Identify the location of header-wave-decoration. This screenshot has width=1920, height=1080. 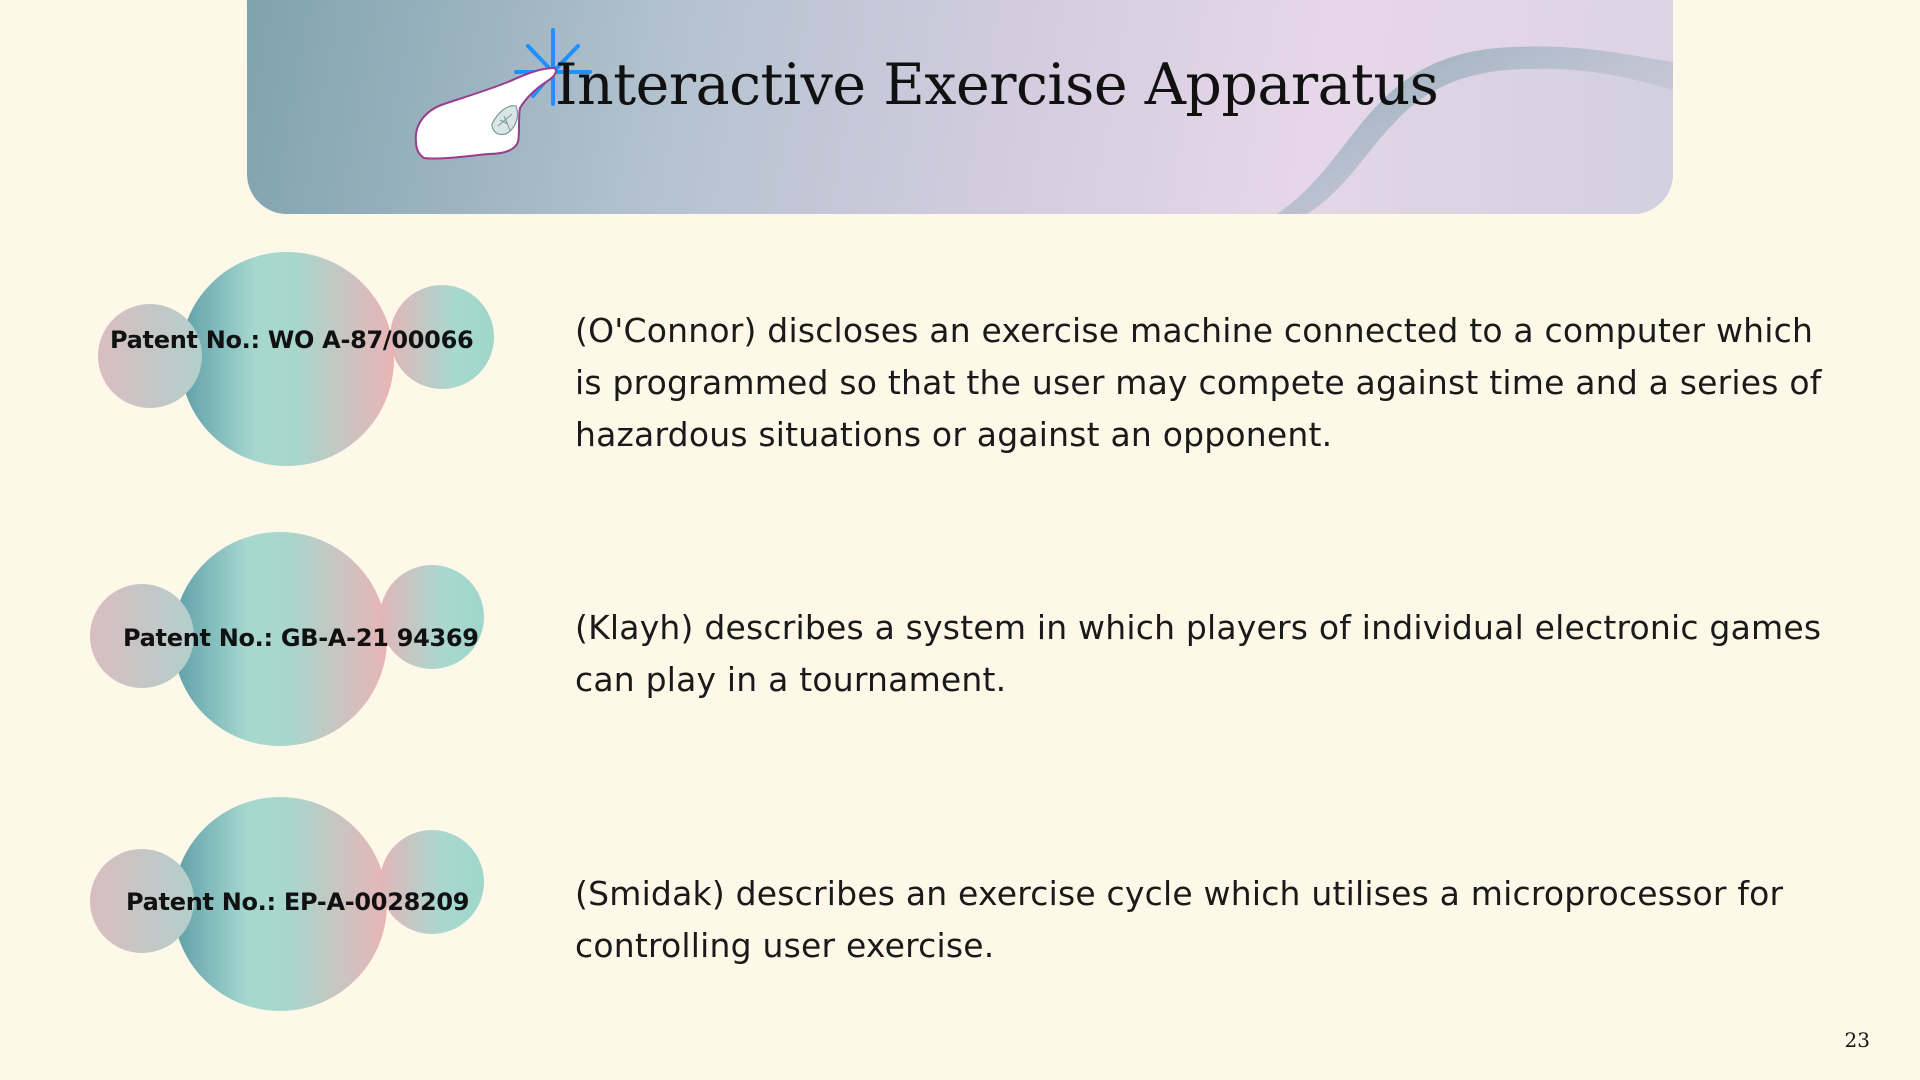
(1475, 107).